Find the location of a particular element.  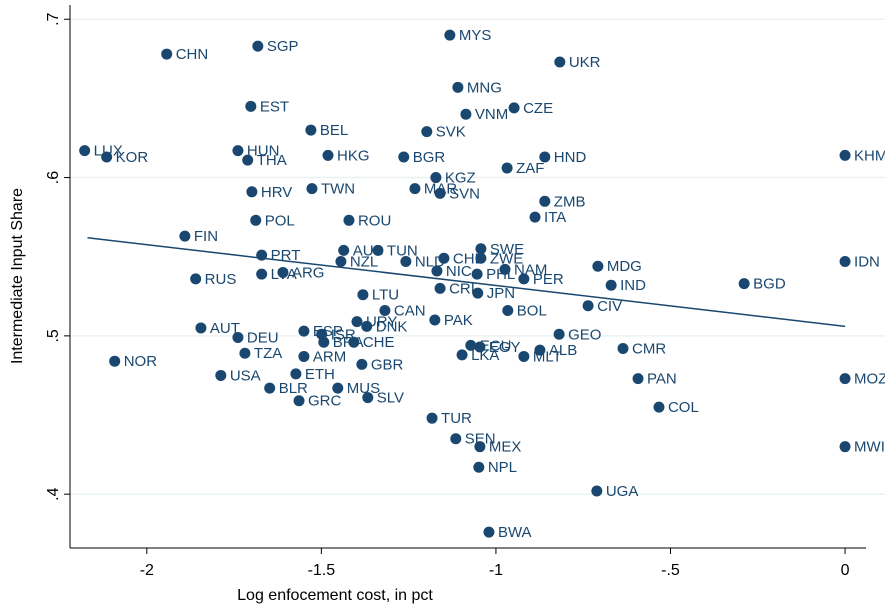

x-tick-label: -2 is located at coordinates (147, 570).